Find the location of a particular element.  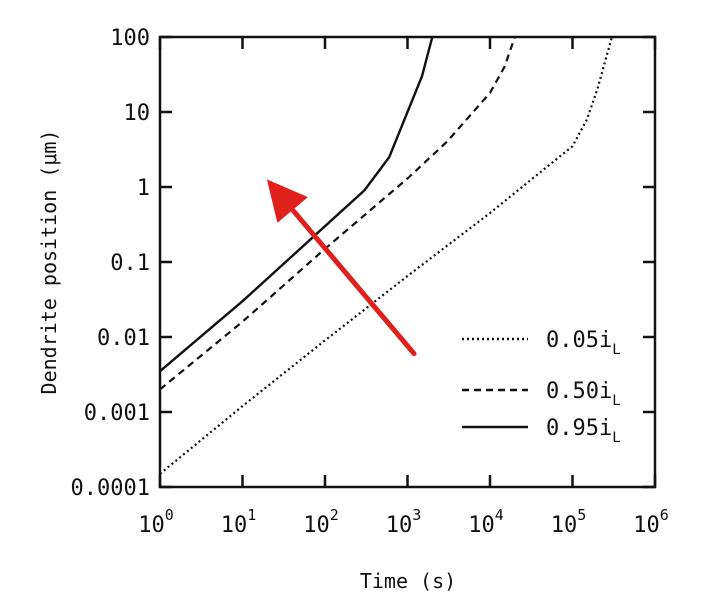

annotation-layer is located at coordinates (341, 268).